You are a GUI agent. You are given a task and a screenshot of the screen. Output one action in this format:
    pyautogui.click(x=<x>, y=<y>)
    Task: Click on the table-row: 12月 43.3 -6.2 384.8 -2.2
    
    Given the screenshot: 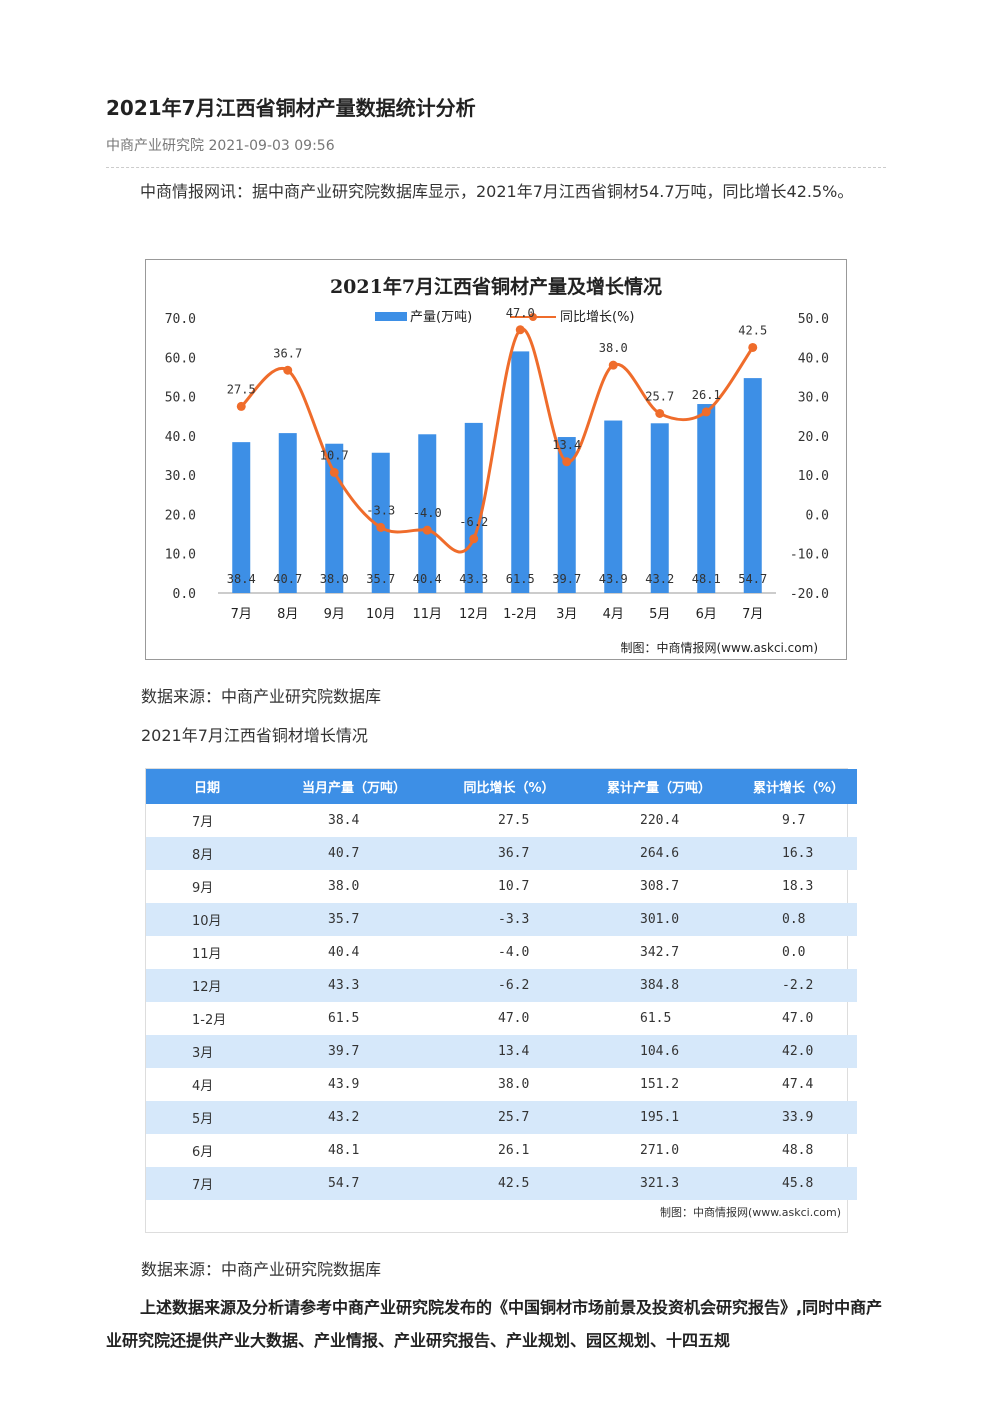 What is the action you would take?
    pyautogui.click(x=501, y=985)
    